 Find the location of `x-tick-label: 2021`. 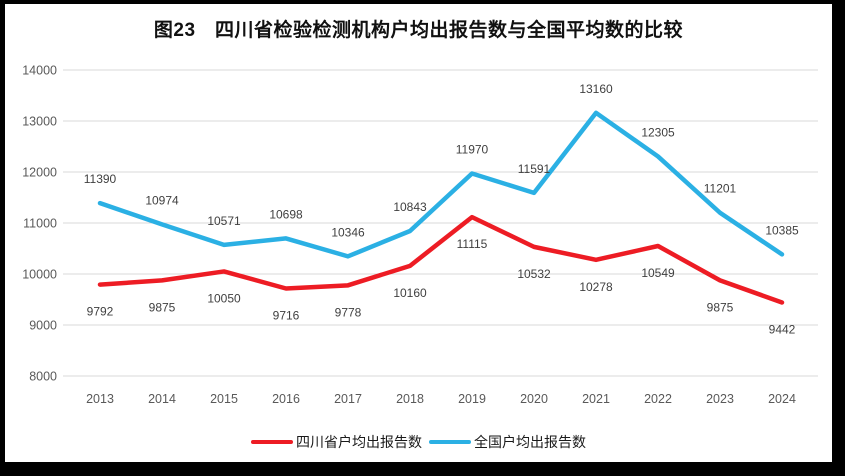

x-tick-label: 2021 is located at coordinates (596, 399).